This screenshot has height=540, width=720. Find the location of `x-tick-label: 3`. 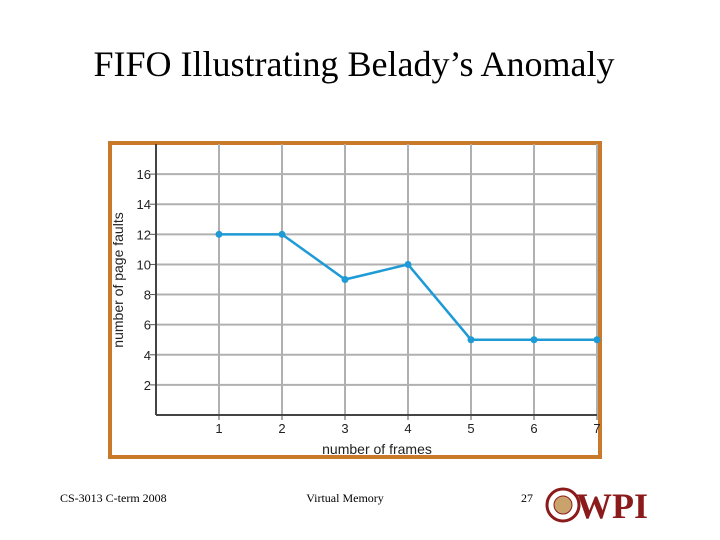

x-tick-label: 3 is located at coordinates (344, 428).